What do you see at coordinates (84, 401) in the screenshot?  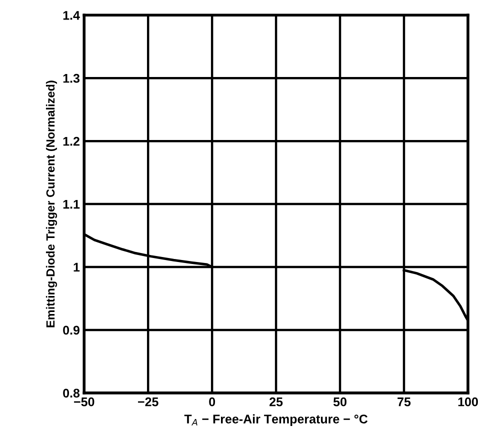 I see `x-tick-label: −50` at bounding box center [84, 401].